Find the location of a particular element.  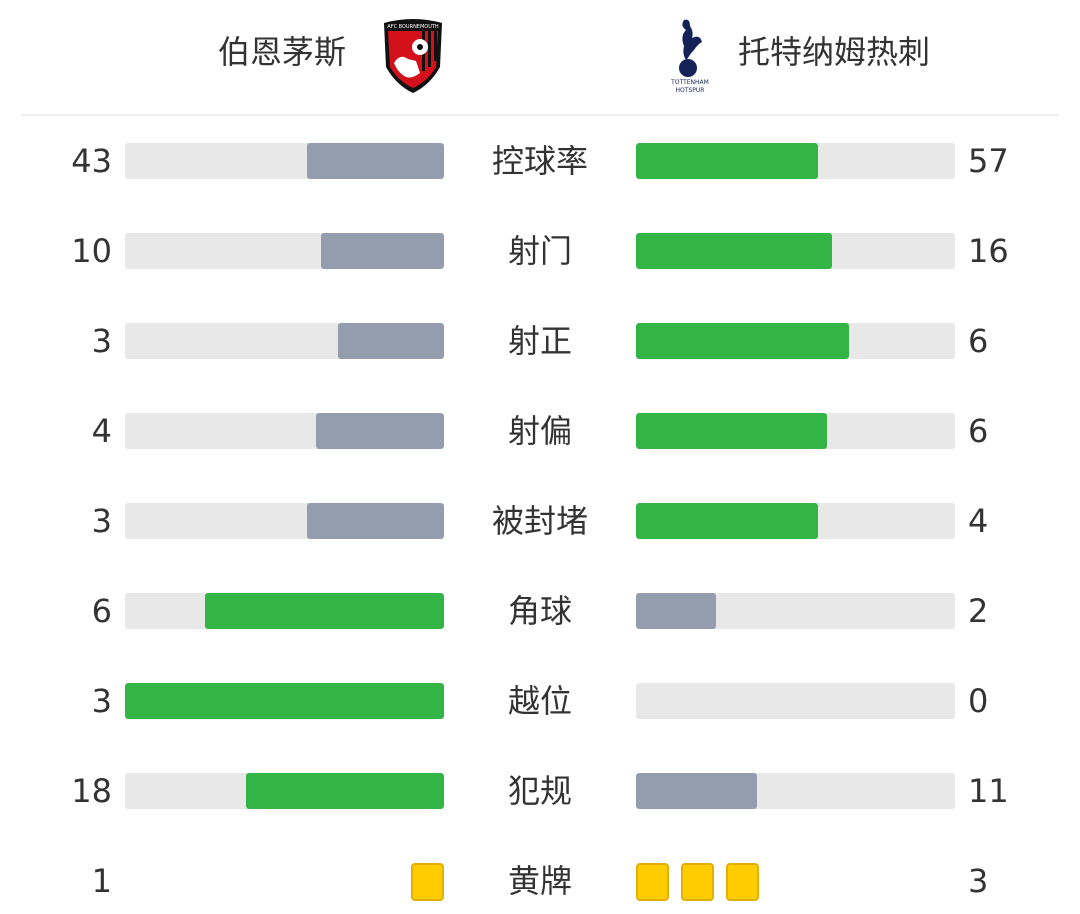

stat-row: 10 射门 16 is located at coordinates (540, 251).